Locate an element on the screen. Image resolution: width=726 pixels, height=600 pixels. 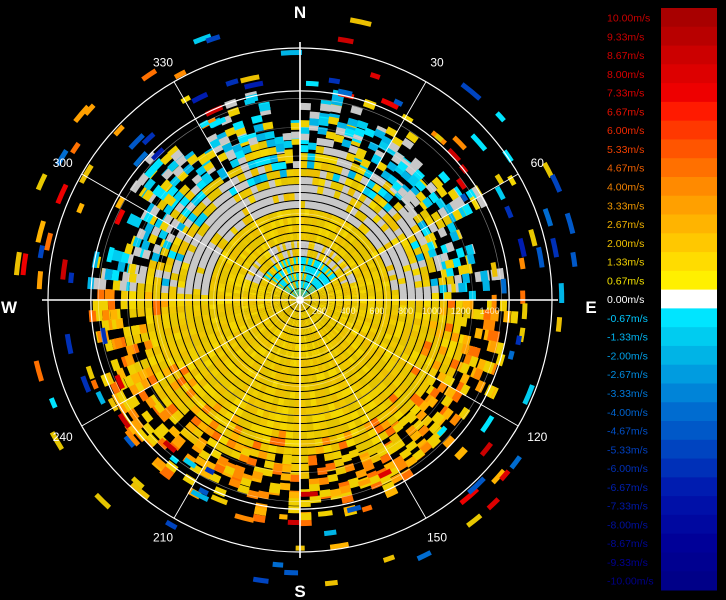
radial-line is located at coordinates (237, 191).